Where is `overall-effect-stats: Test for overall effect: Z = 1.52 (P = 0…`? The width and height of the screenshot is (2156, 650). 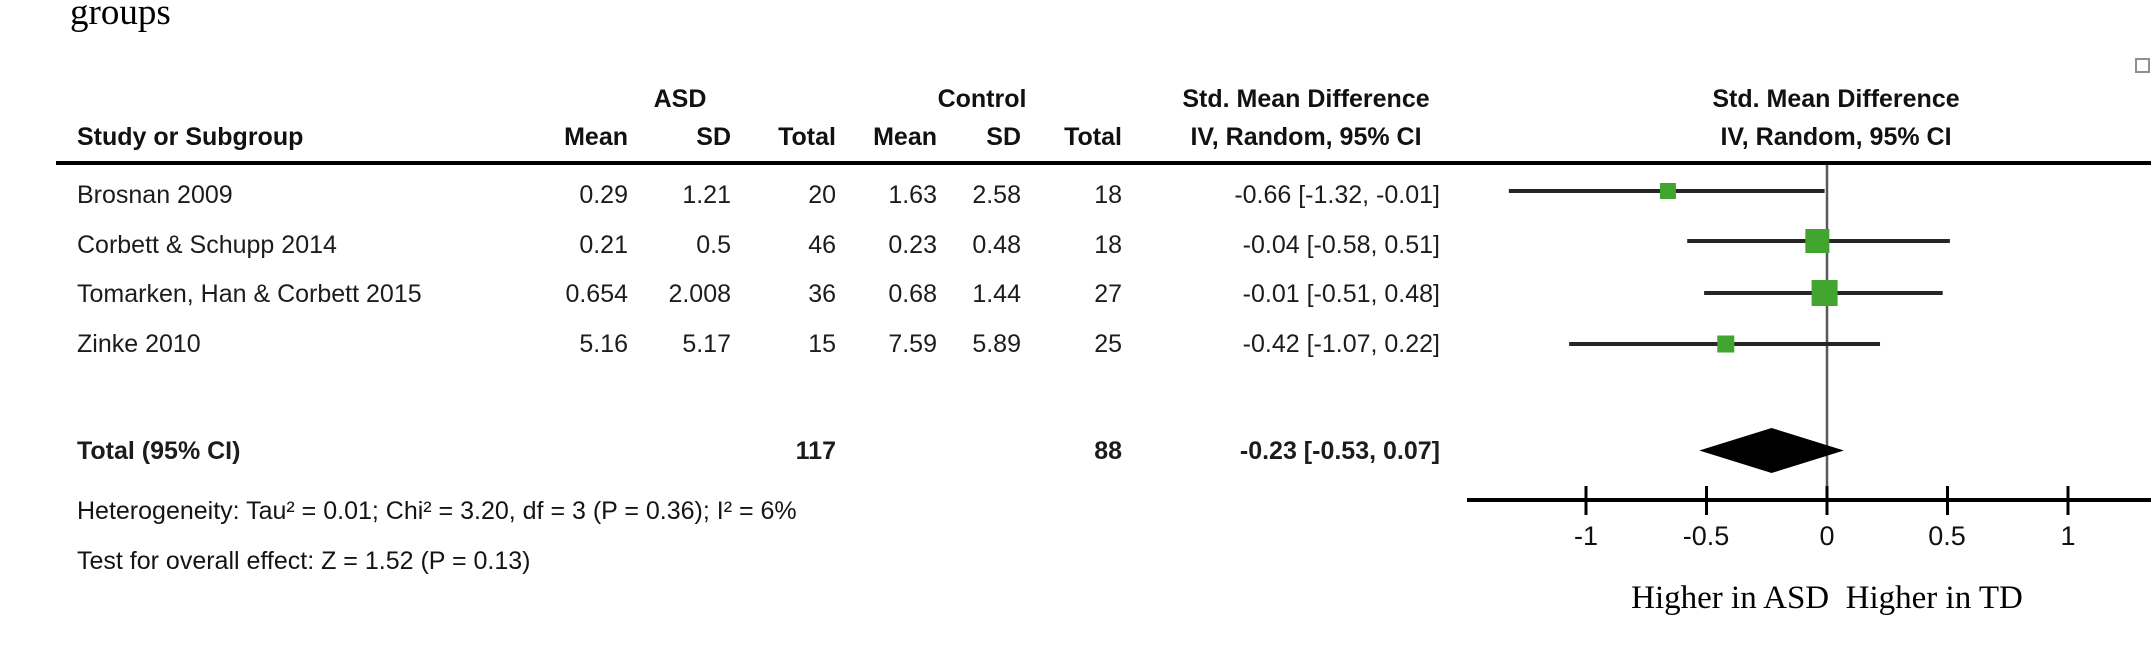 overall-effect-stats: Test for overall effect: Z = 1.52 (P = 0… is located at coordinates (304, 561).